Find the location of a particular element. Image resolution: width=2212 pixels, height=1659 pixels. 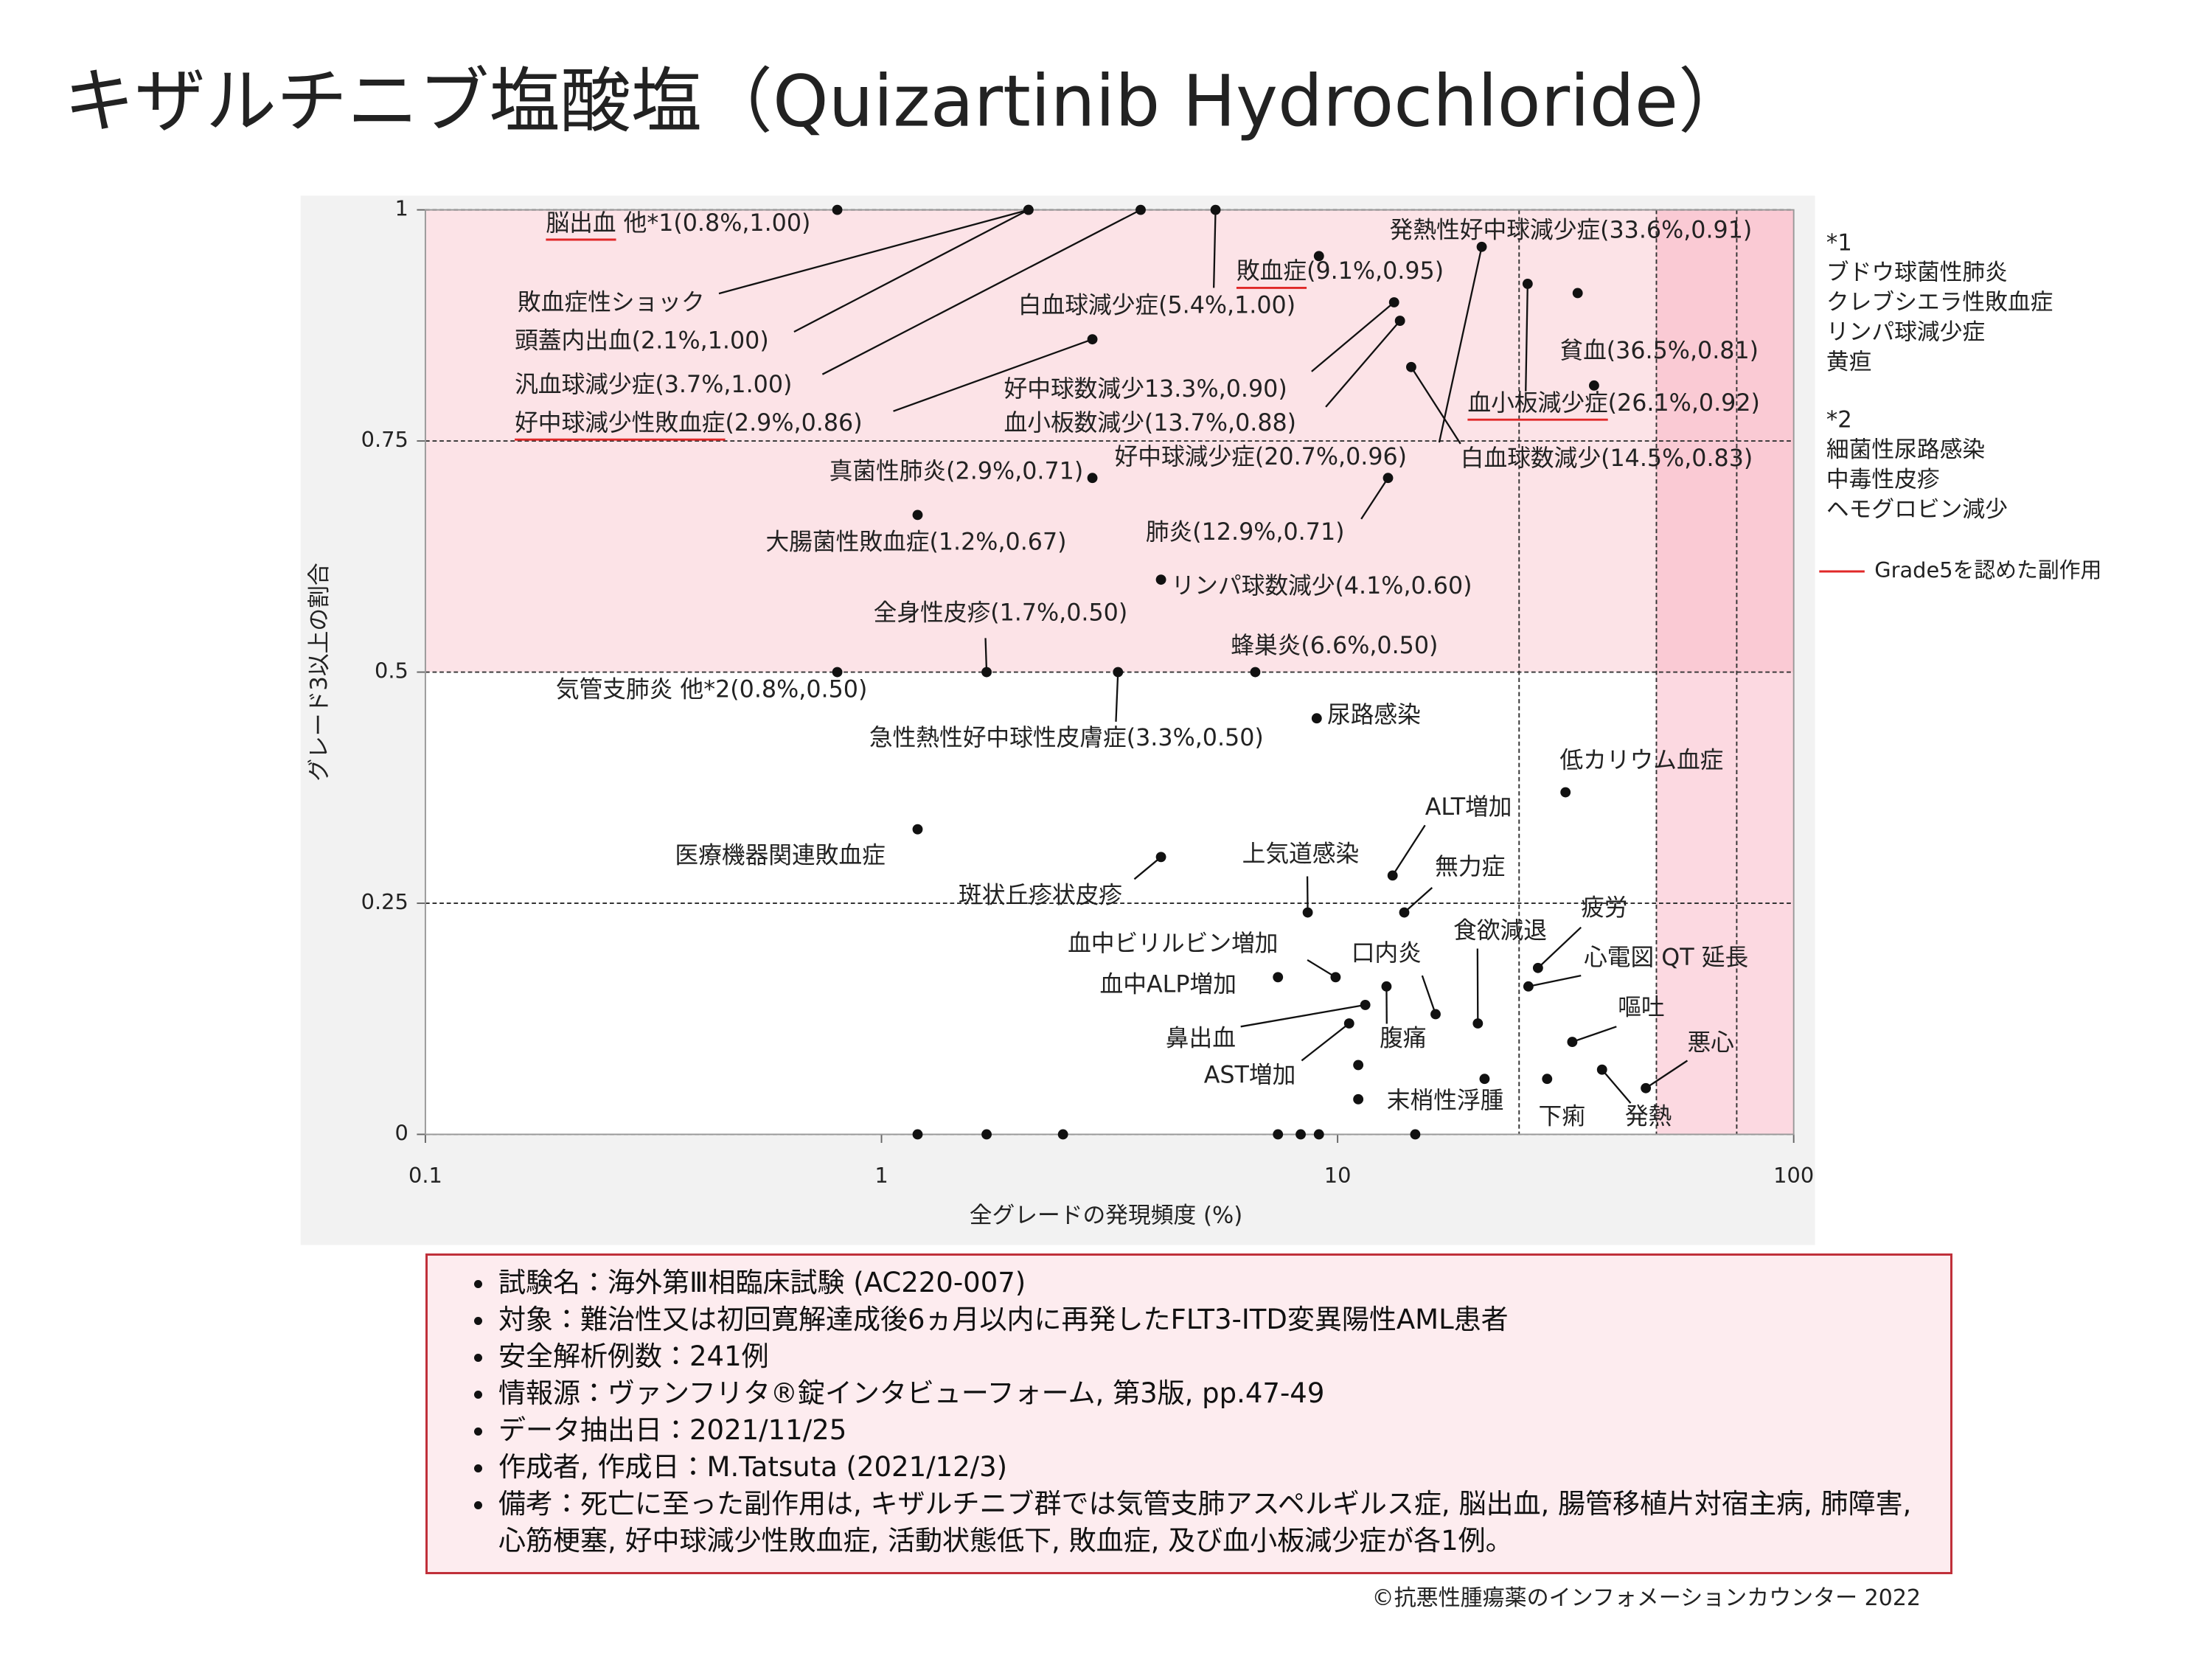

copyright: ©抗悪性腫瘍薬のインフォメーションカウンター 2022 is located at coordinates (1646, 1598).